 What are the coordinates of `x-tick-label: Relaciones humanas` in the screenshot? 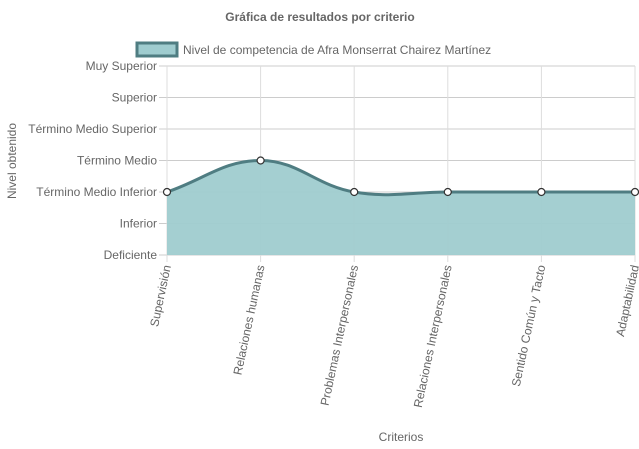 It's located at (249, 320).